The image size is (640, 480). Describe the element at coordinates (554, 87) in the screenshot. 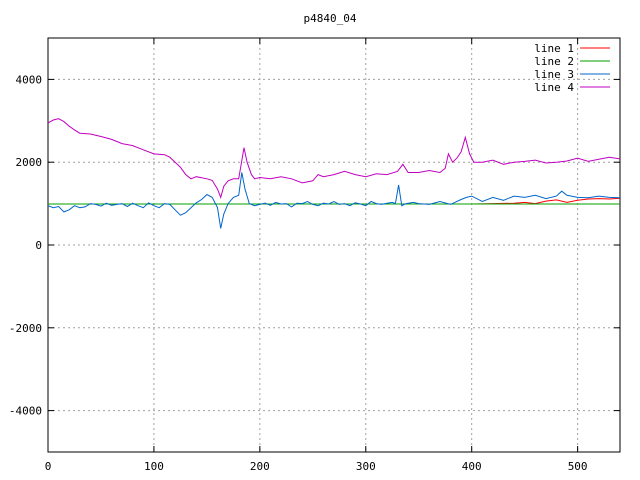

I see `legend-label-4: line 4` at that location.